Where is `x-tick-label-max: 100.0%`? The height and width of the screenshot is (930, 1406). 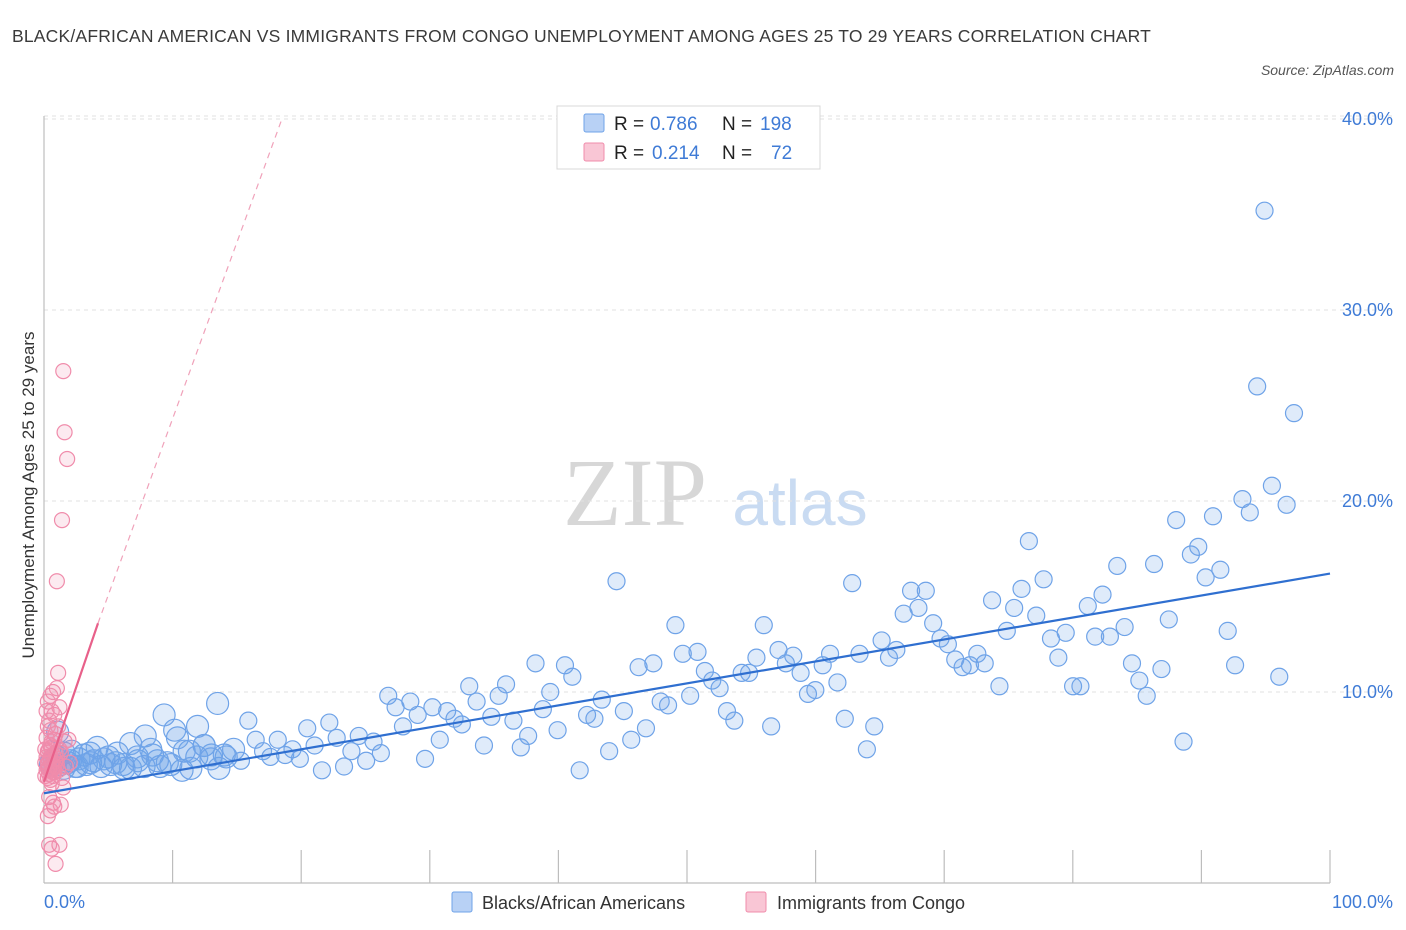 x-tick-label-max: 100.0% is located at coordinates (1362, 902).